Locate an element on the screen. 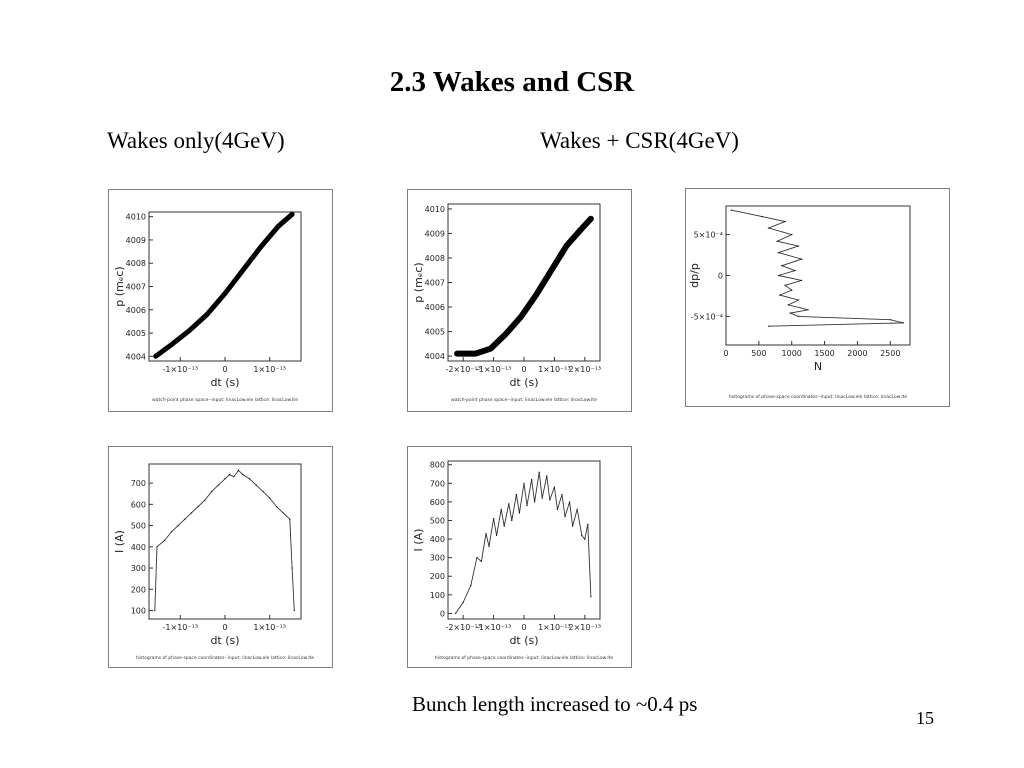 The image size is (1024, 768). x-tick-label: 500 is located at coordinates (758, 353).